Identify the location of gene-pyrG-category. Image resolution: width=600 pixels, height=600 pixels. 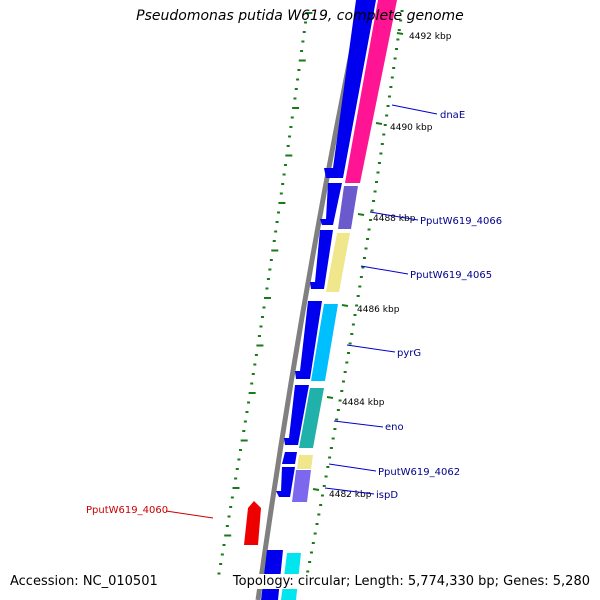
(324, 342).